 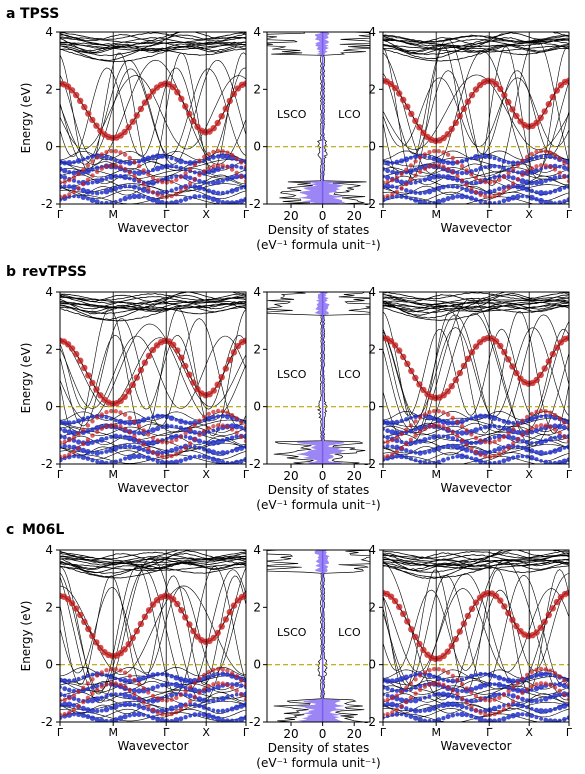 I want to click on lco-label: LCO, so click(x=349, y=632).